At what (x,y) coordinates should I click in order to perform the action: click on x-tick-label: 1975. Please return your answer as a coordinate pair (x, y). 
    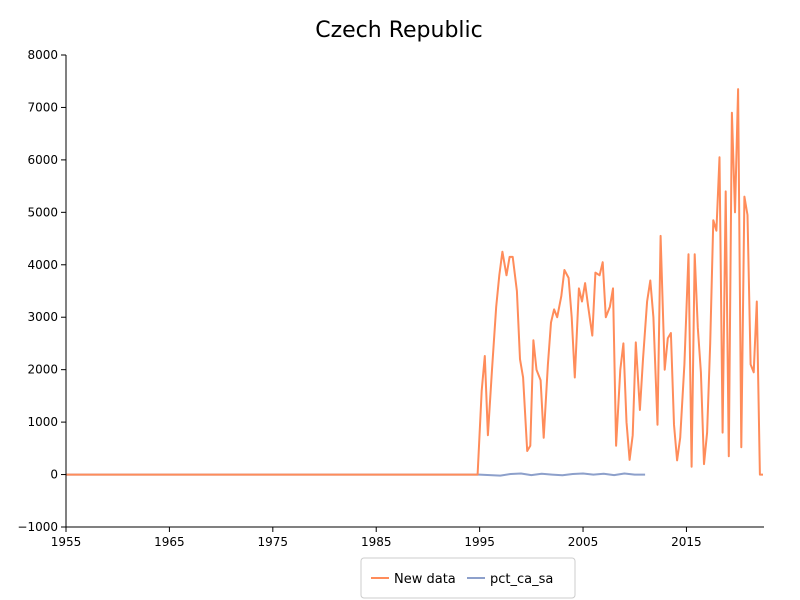
    Looking at the image, I should click on (273, 542).